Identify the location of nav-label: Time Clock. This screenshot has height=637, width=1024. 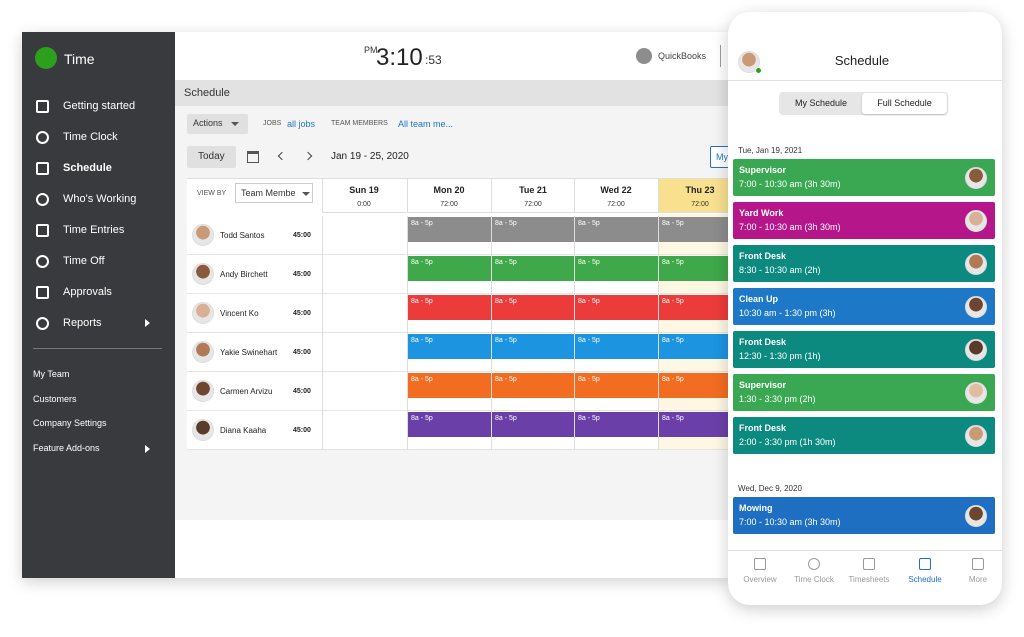
(814, 579).